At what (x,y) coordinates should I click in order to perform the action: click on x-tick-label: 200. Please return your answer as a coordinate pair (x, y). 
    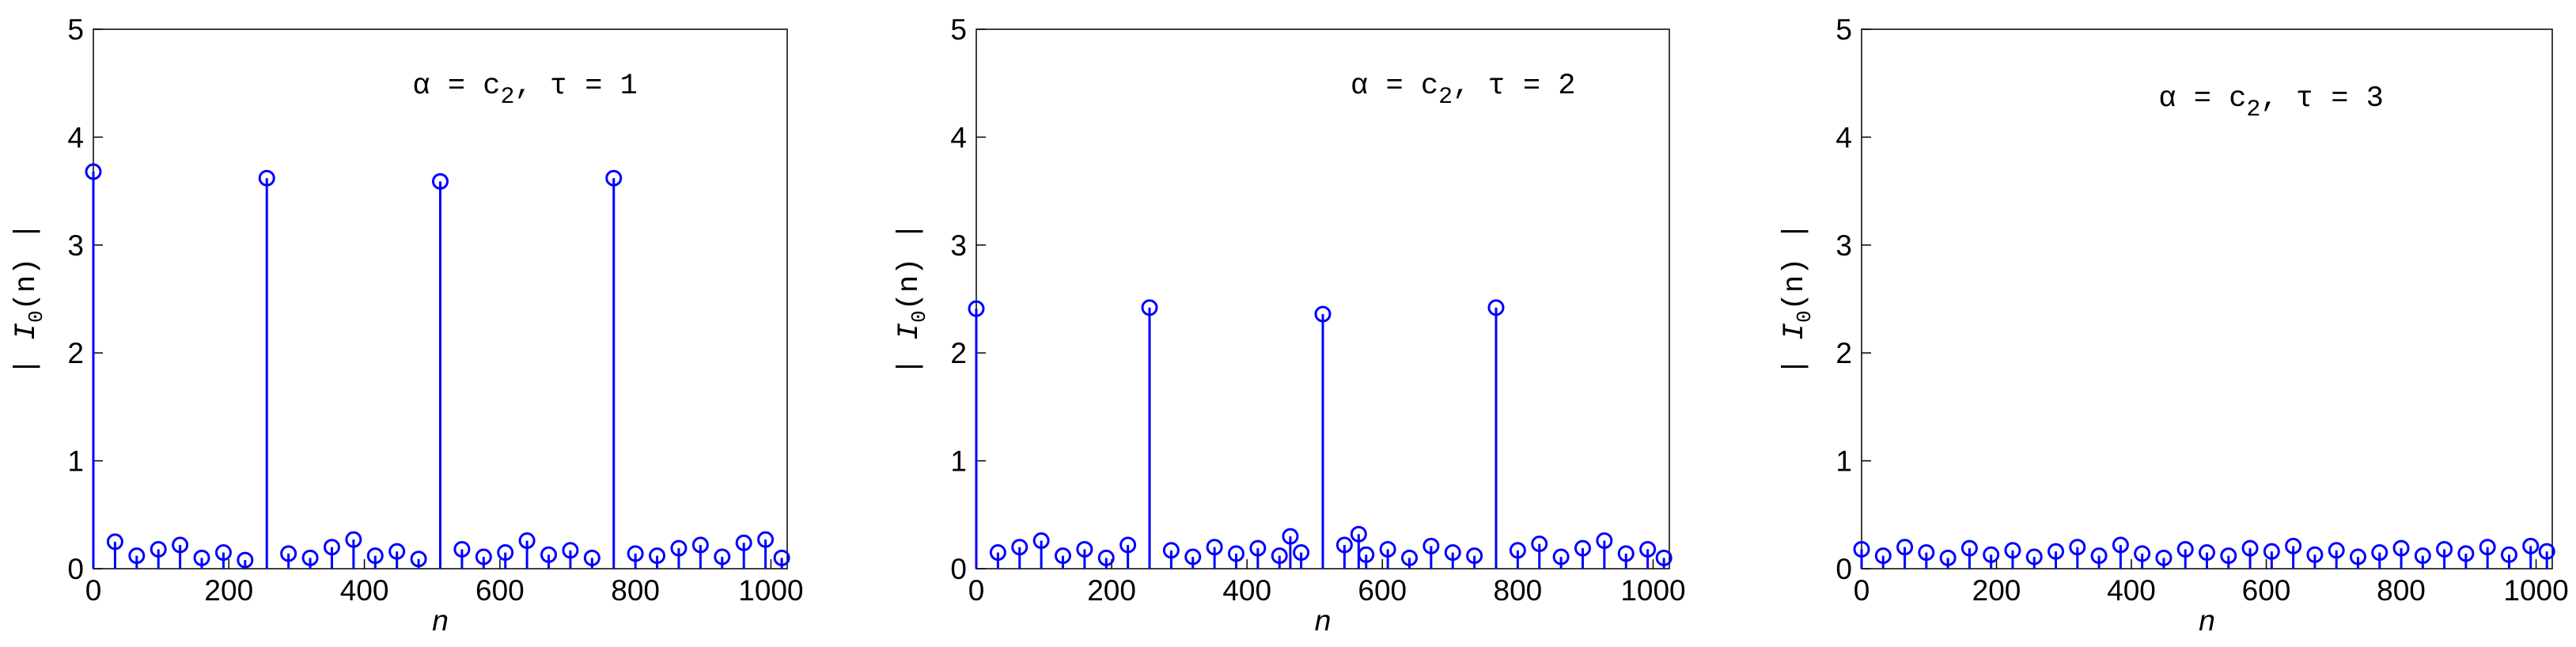
    Looking at the image, I should click on (1996, 590).